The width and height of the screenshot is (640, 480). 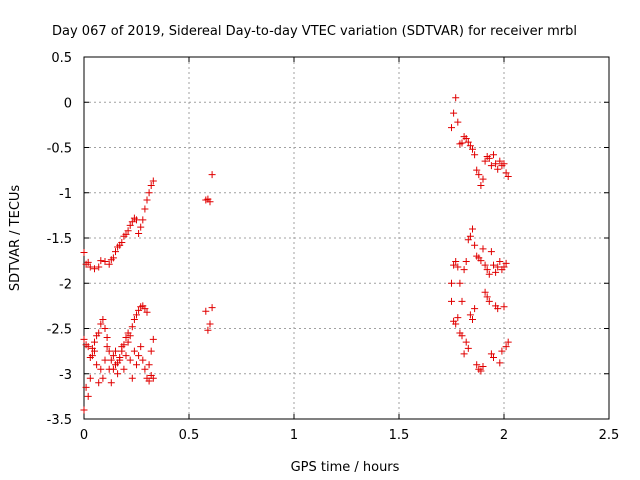 I want to click on y-tick-label: -3, so click(x=65, y=375).